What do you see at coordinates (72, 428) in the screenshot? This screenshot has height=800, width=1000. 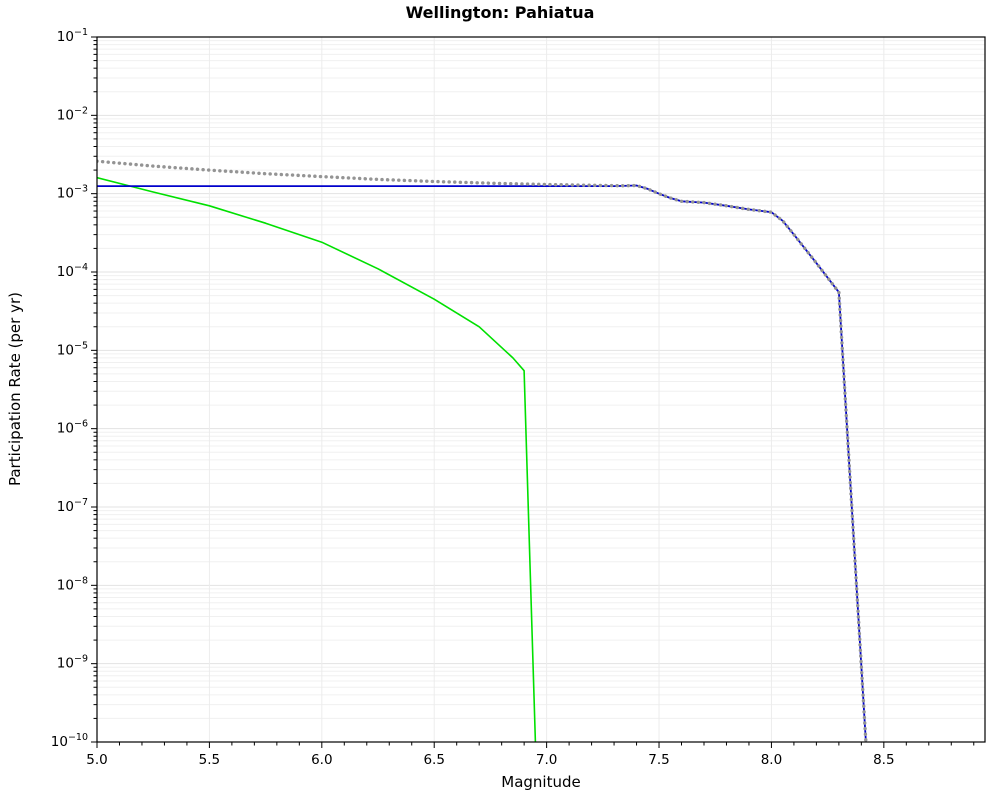 I see `svg-text: 10⁻⁶` at bounding box center [72, 428].